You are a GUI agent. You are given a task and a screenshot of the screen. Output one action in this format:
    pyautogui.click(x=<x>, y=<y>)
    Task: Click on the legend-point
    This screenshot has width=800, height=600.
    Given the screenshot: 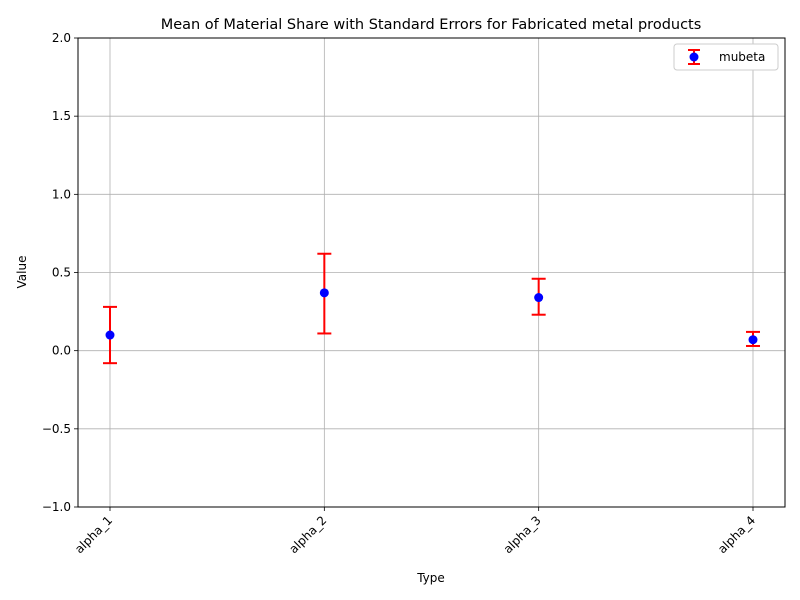 What is the action you would take?
    pyautogui.click(x=694, y=57)
    